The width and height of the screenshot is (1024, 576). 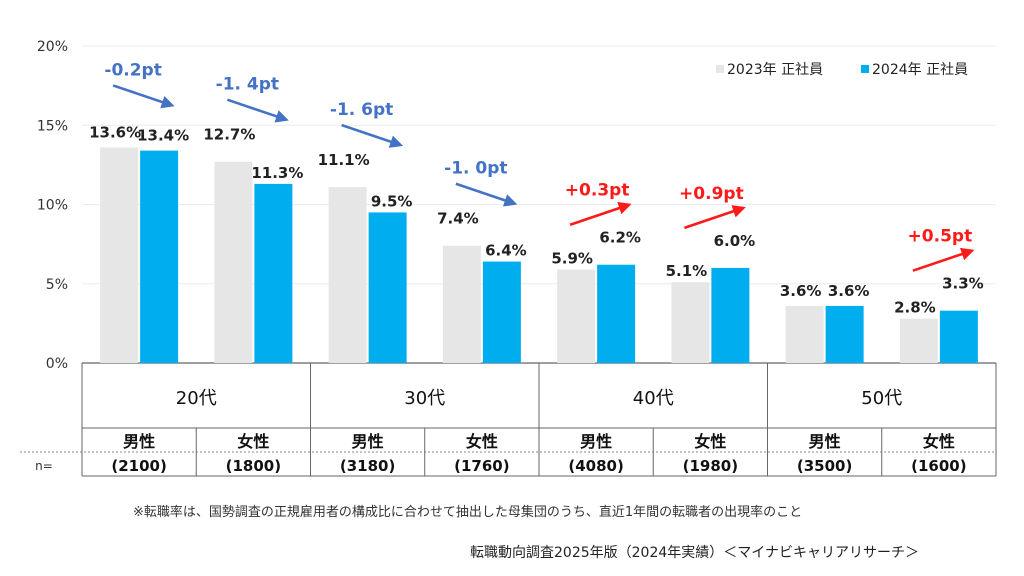 I want to click on value-label-2023: 7.4%, so click(x=458, y=219).